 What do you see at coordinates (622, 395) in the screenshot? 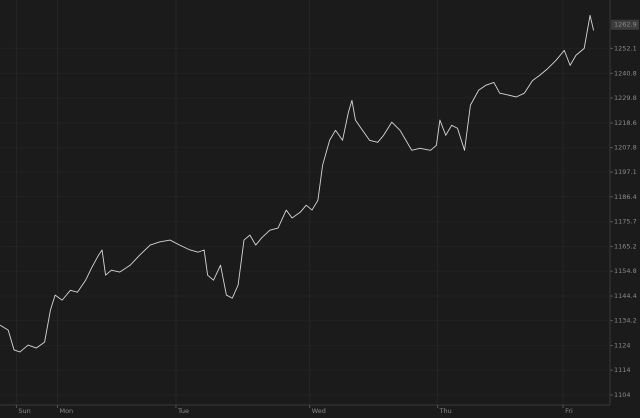
I see `y-tick-label: 1104` at bounding box center [622, 395].